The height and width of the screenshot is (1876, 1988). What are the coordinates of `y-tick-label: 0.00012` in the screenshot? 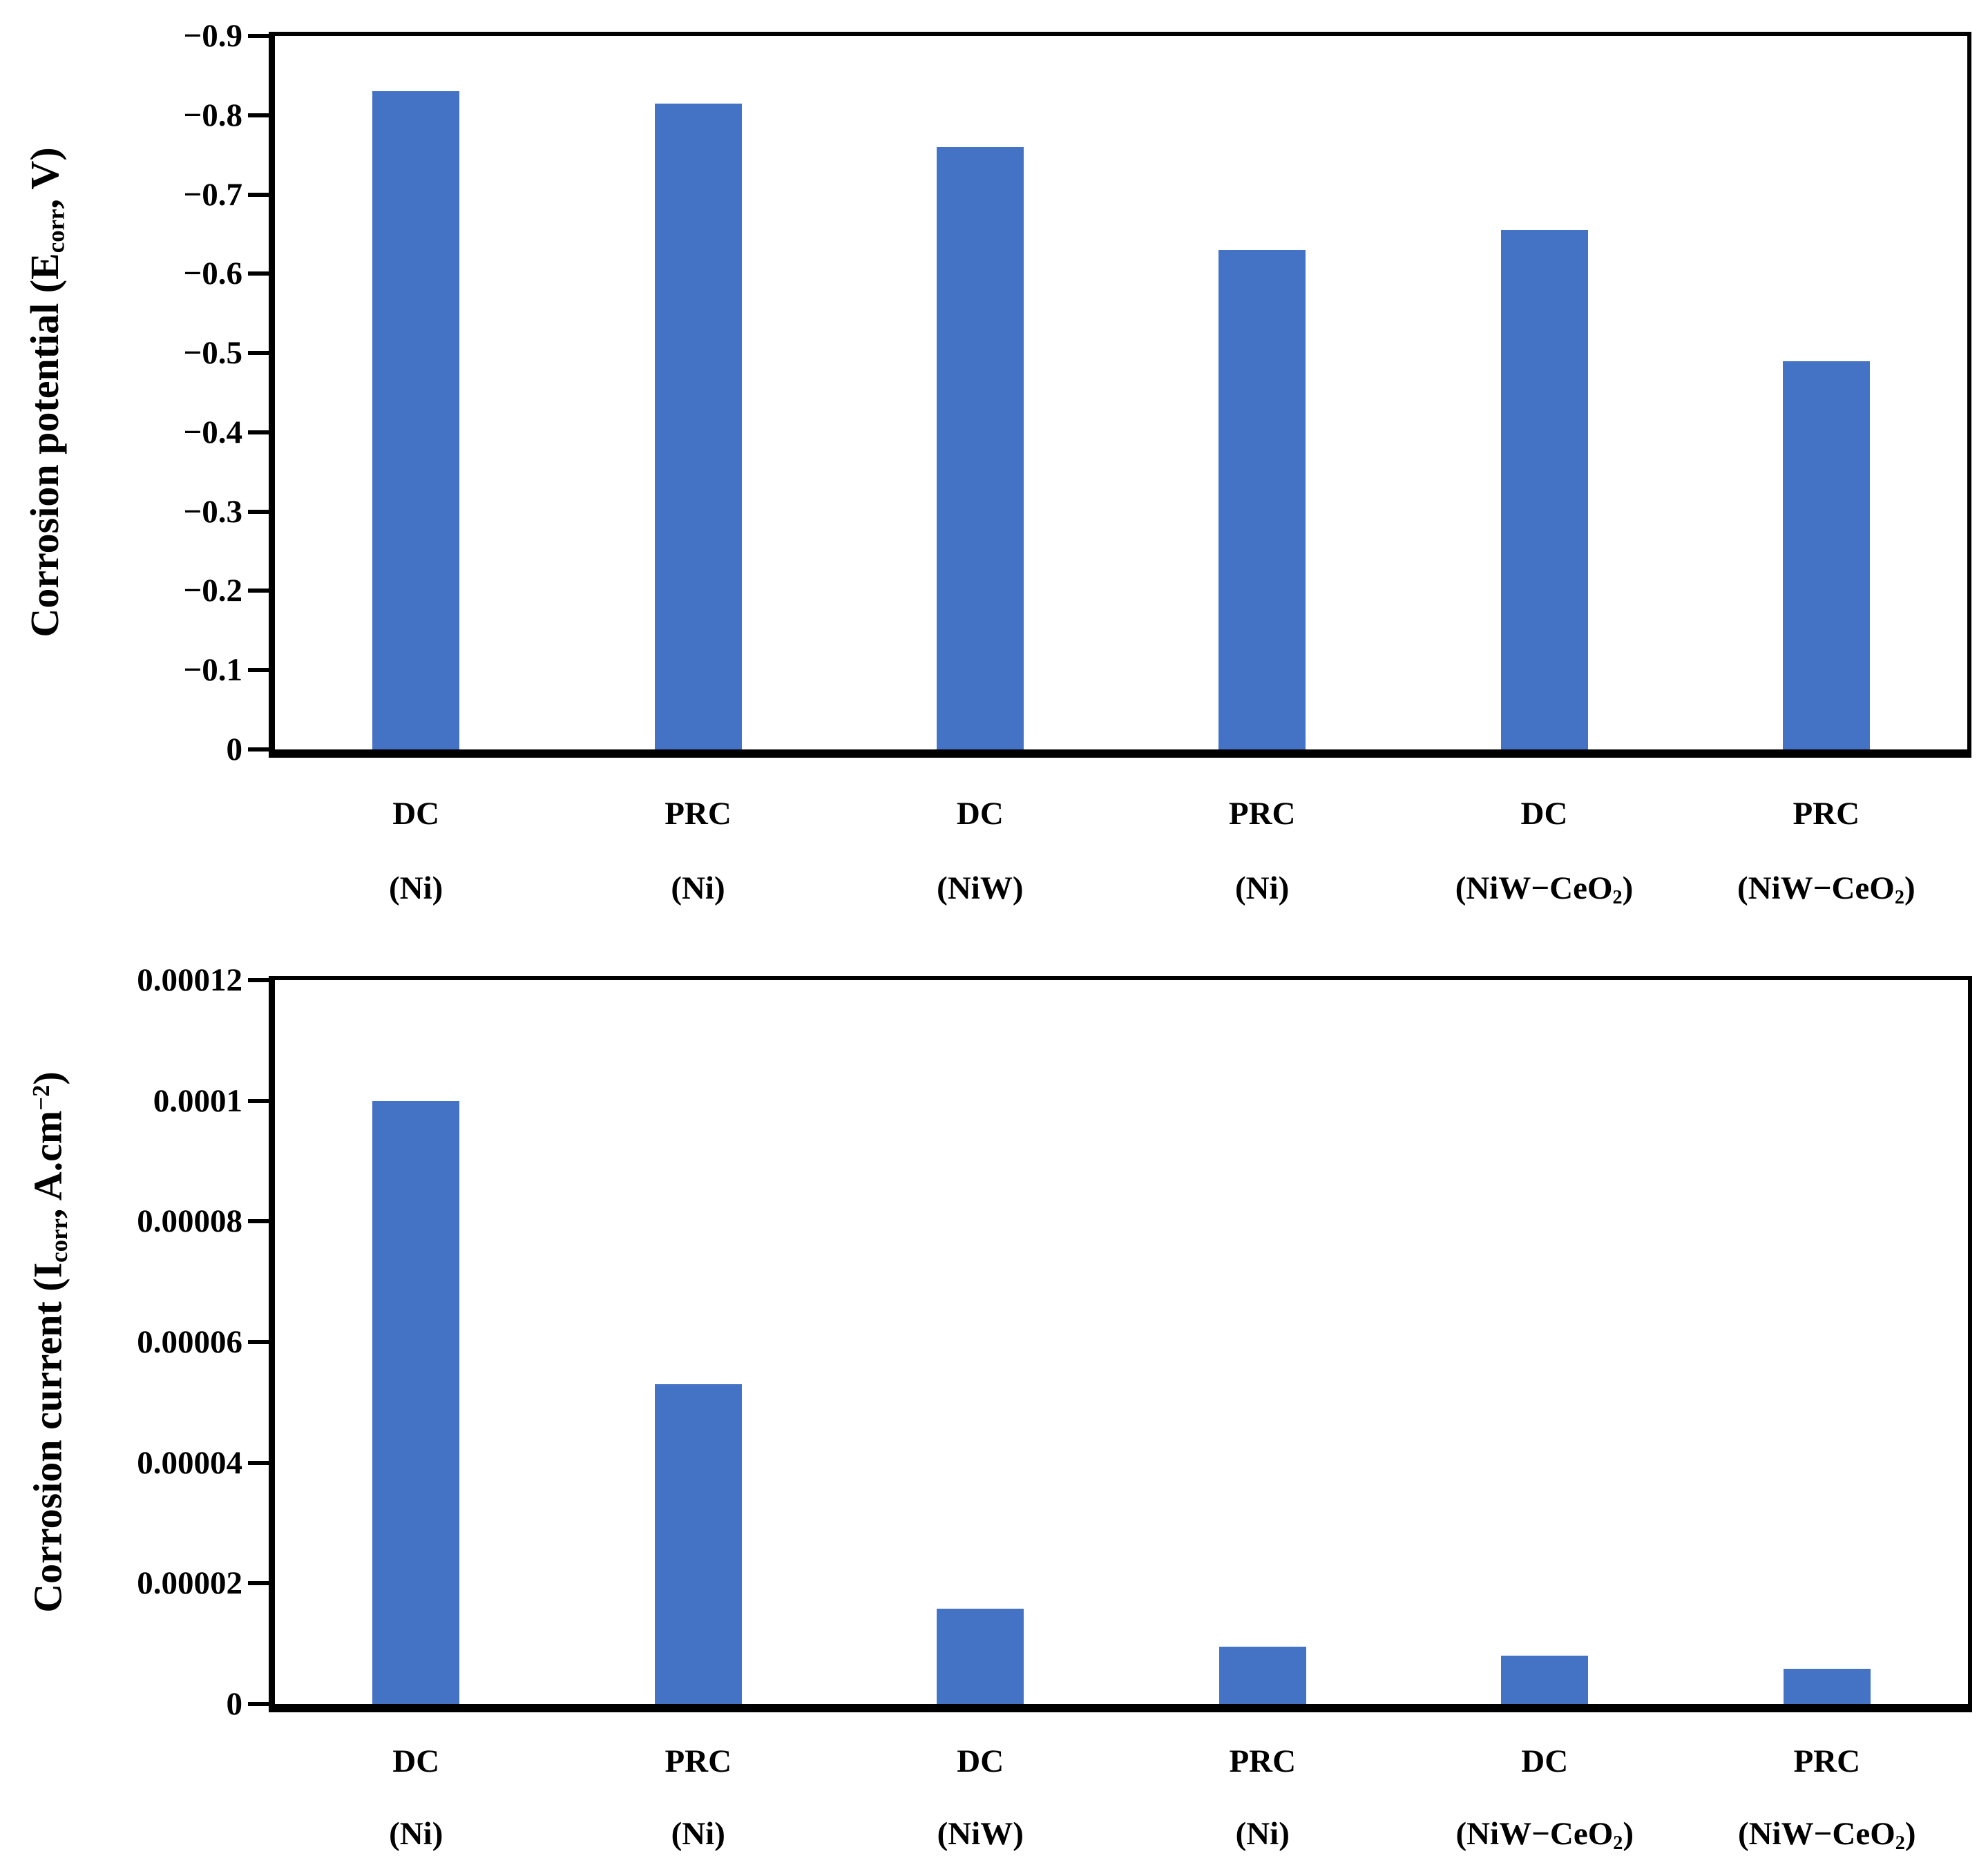 It's located at (189, 980).